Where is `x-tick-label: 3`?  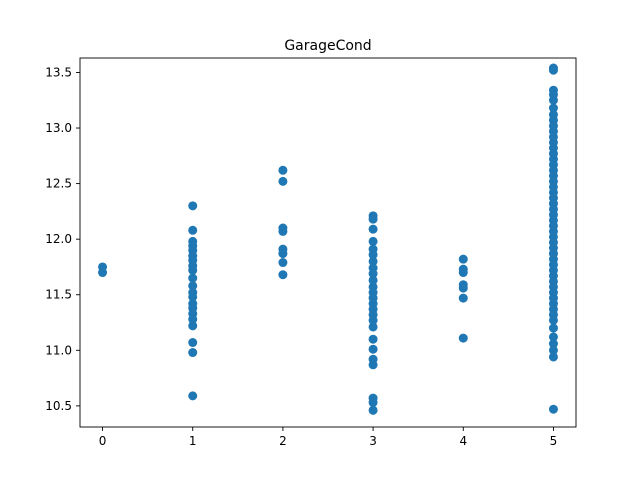 x-tick-label: 3 is located at coordinates (373, 441).